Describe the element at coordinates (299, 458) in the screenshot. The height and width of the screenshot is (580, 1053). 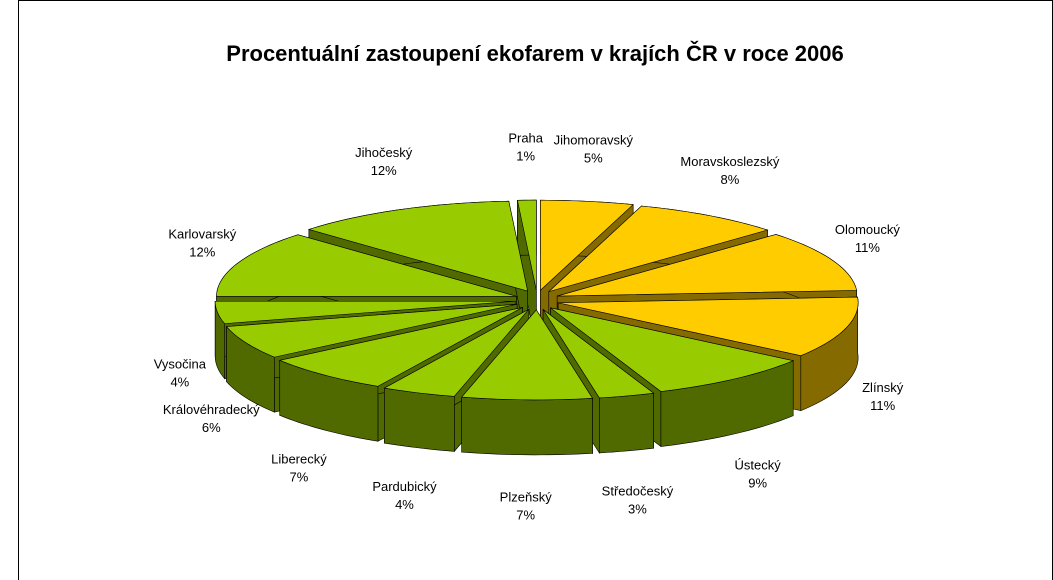
I see `slice-label: Liberecký` at that location.